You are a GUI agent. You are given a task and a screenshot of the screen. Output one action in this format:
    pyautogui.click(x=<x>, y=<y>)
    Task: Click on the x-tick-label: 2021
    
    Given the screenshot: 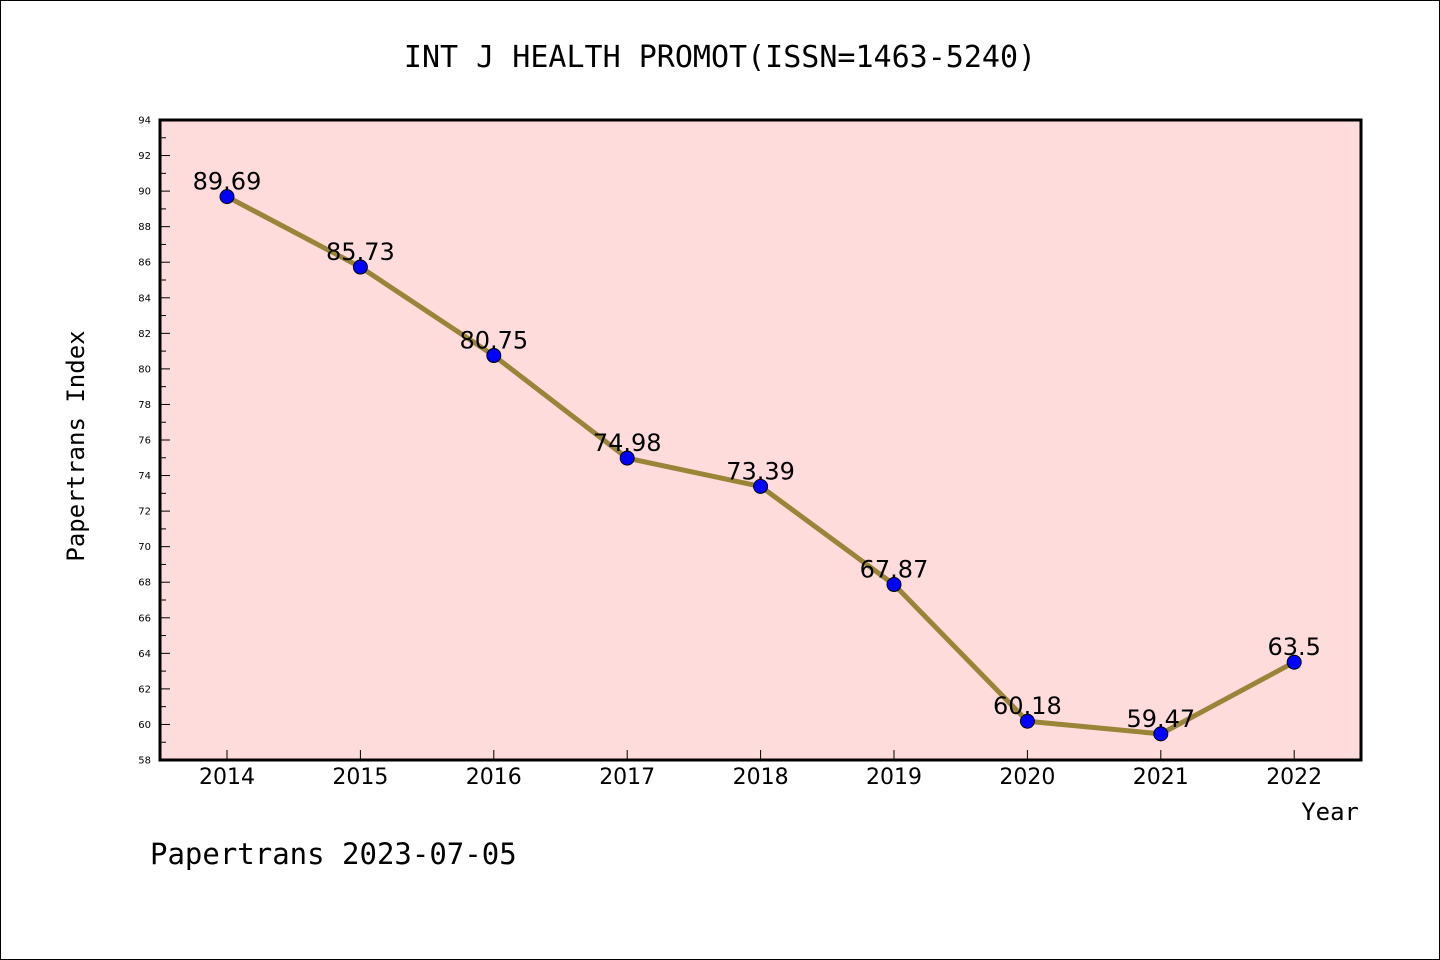 What is the action you would take?
    pyautogui.click(x=1161, y=777)
    